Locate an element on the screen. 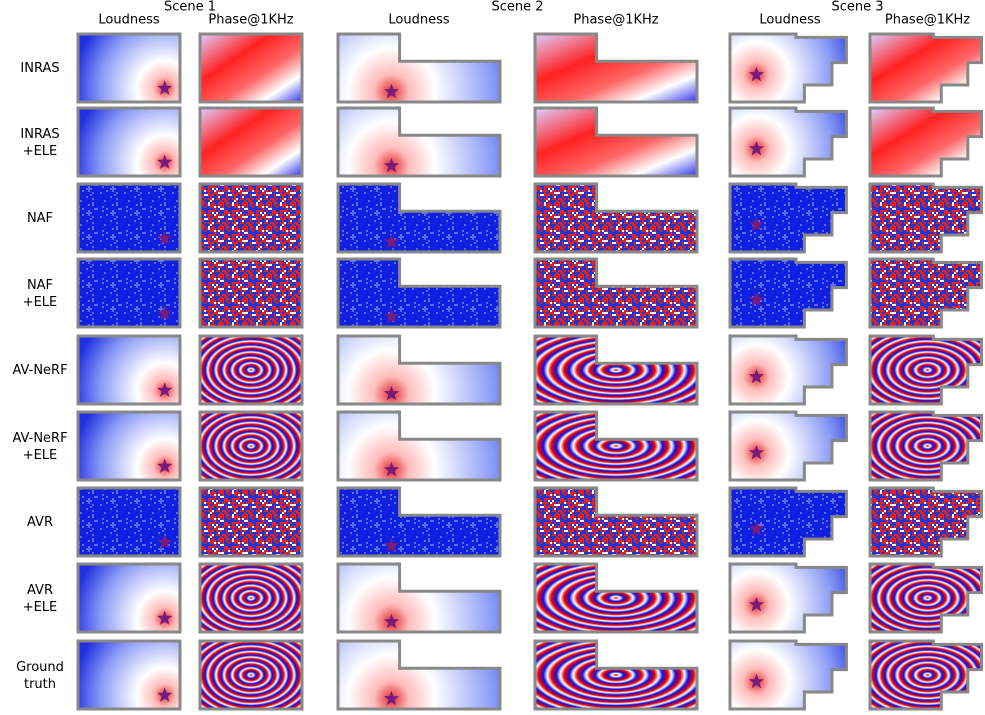 The width and height of the screenshot is (985, 715). row-label: NAF is located at coordinates (40, 218).